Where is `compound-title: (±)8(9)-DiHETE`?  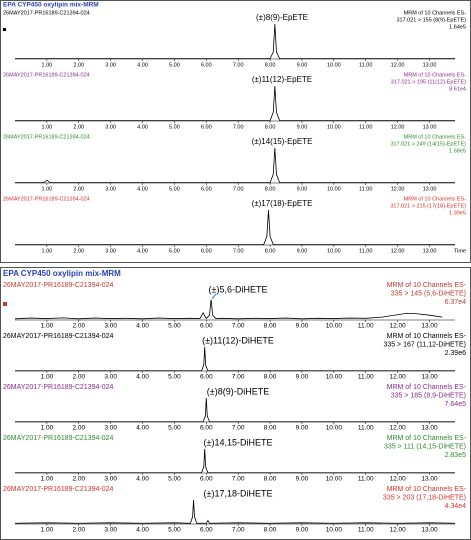
compound-title: (±)8(9)-DiHETE is located at coordinates (238, 391).